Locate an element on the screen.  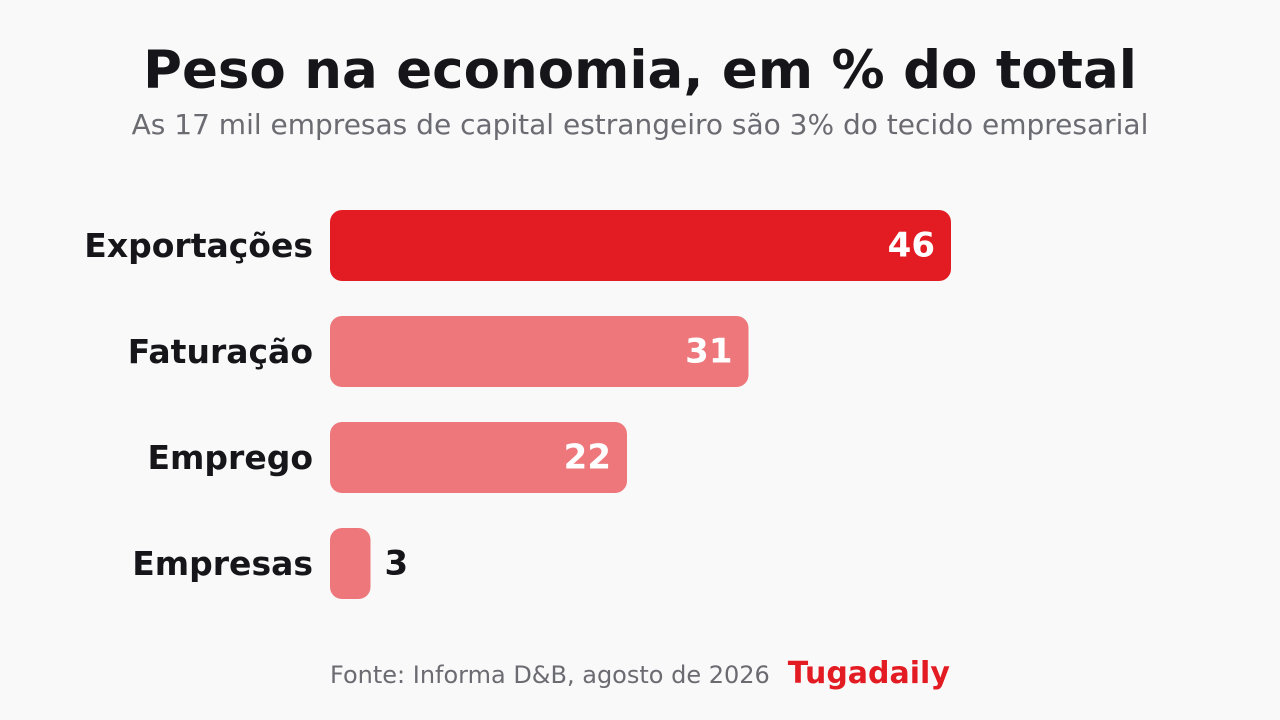
chart-title: Peso na economia, em % do total is located at coordinates (640, 70).